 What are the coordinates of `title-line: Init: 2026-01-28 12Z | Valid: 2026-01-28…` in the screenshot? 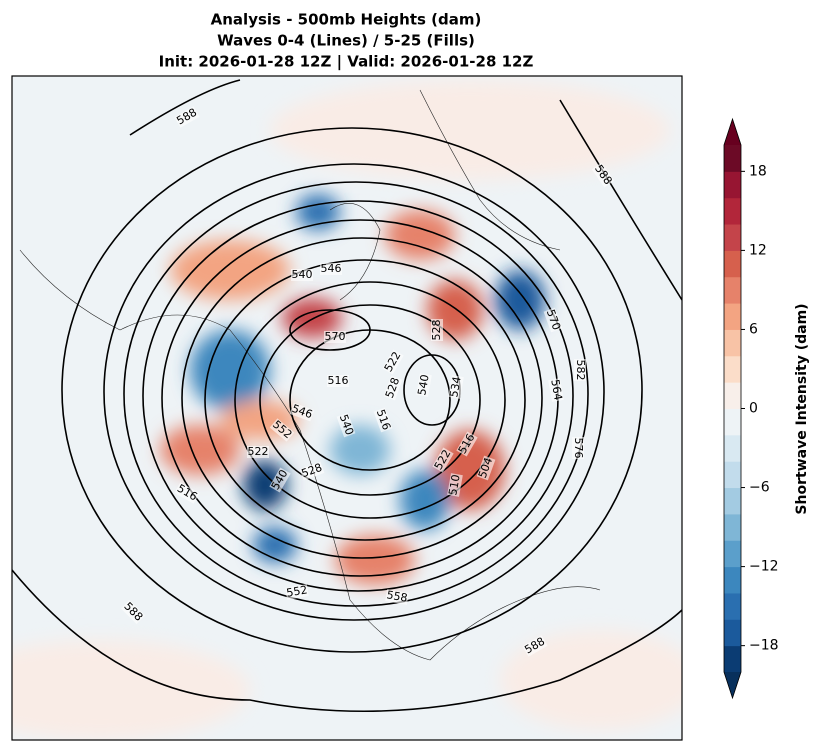 It's located at (346, 62).